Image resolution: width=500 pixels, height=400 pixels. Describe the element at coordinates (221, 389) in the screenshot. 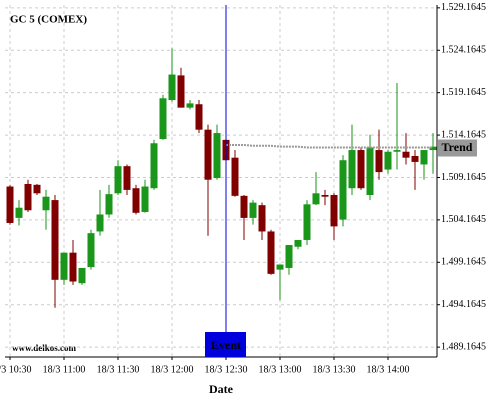

I see `x-axis-label: Date` at that location.